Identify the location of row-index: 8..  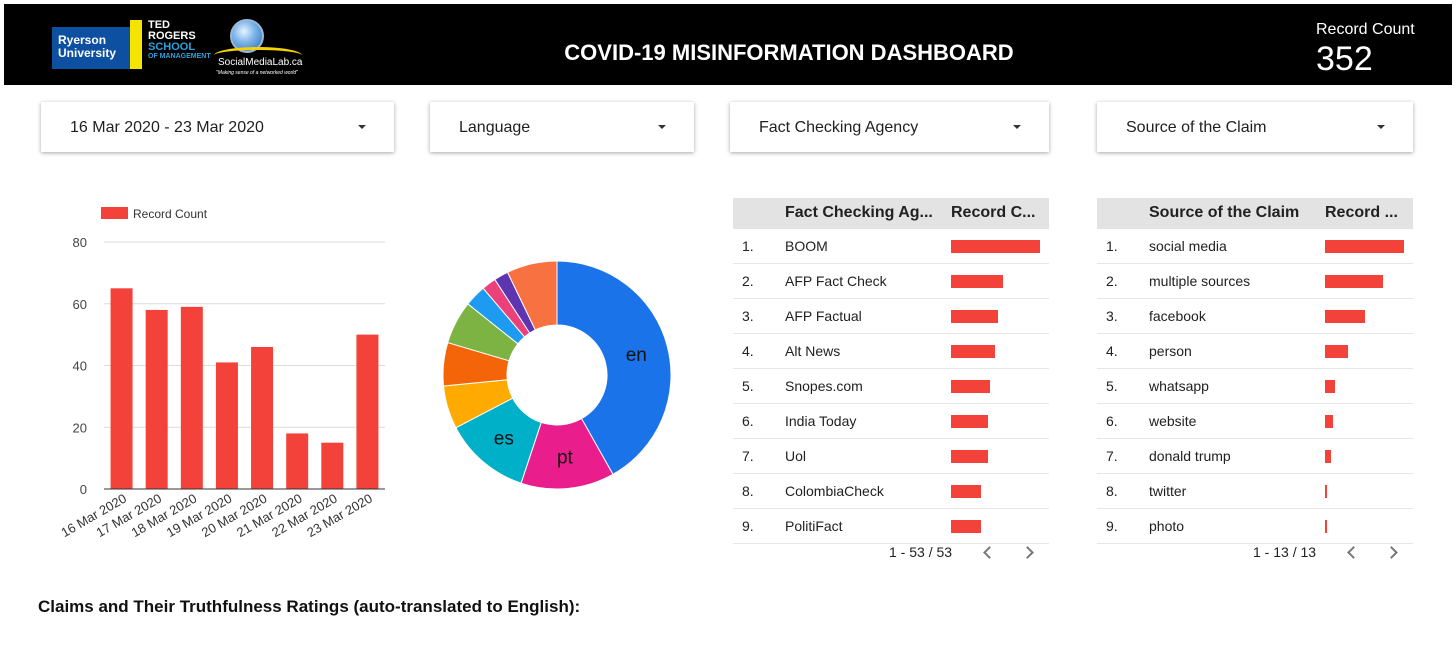
(748, 491).